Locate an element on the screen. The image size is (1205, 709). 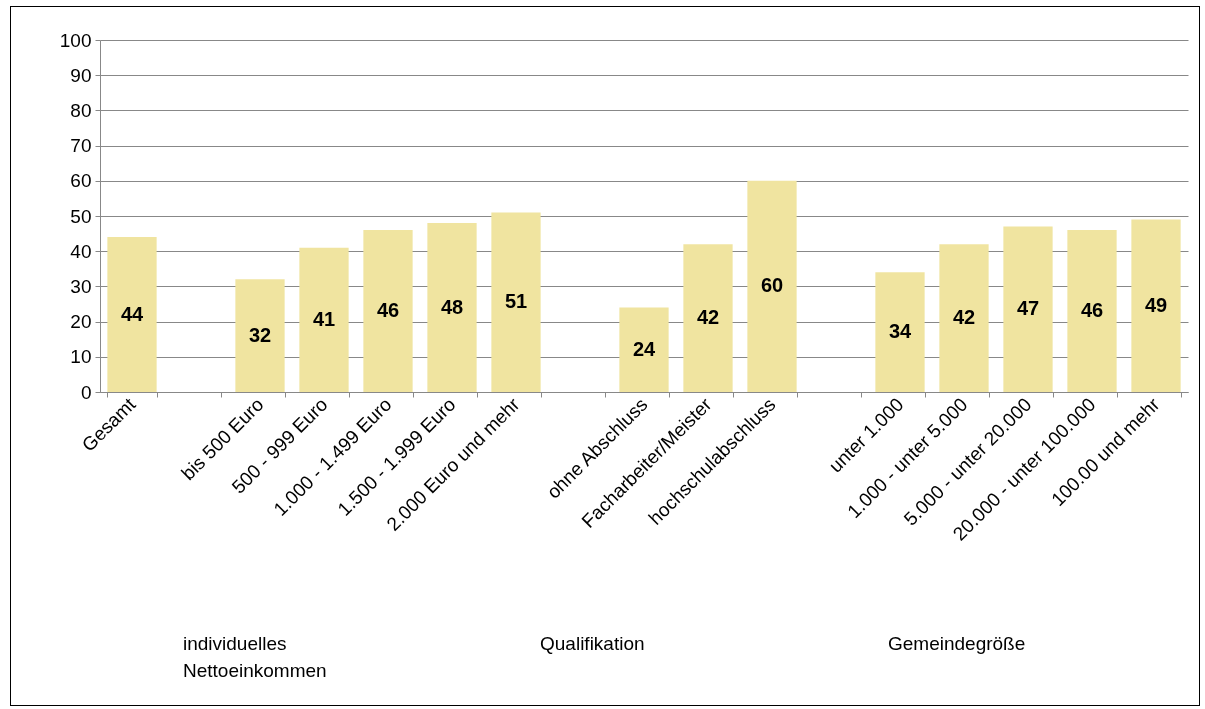
data-label: 41 is located at coordinates (324, 318).